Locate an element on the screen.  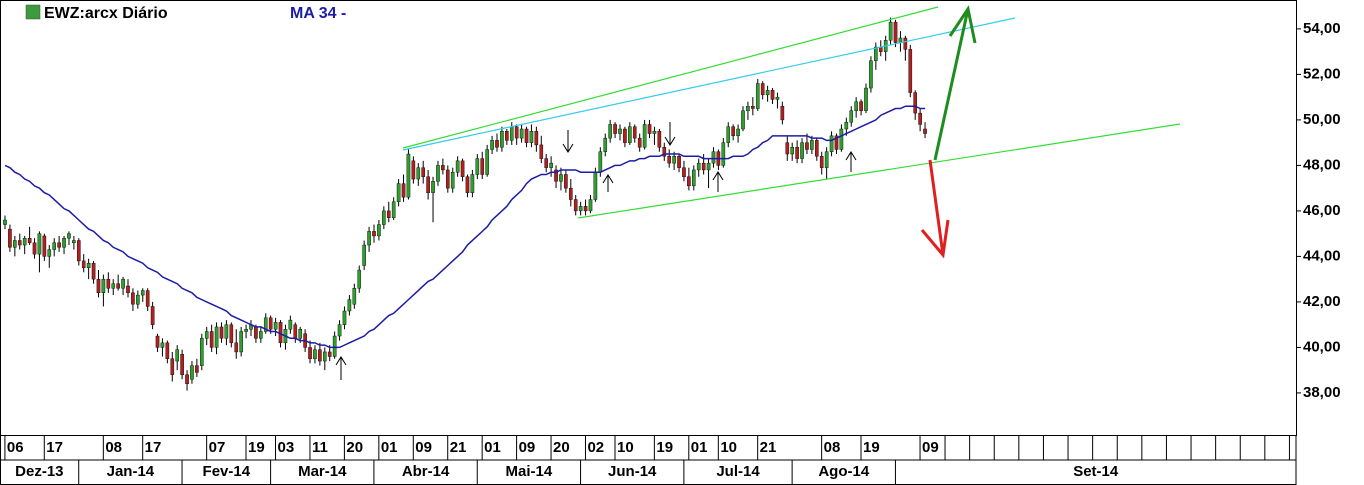
month-label: Fev-14 is located at coordinates (227, 471).